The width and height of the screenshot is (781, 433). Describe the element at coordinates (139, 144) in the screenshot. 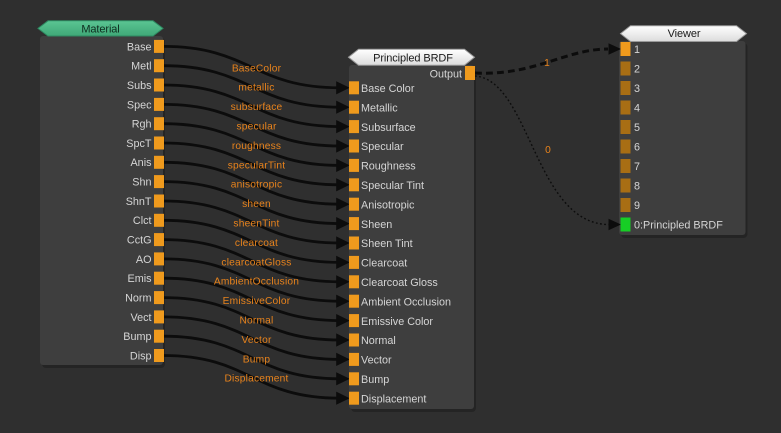

I see `svg-text: SpcT` at that location.